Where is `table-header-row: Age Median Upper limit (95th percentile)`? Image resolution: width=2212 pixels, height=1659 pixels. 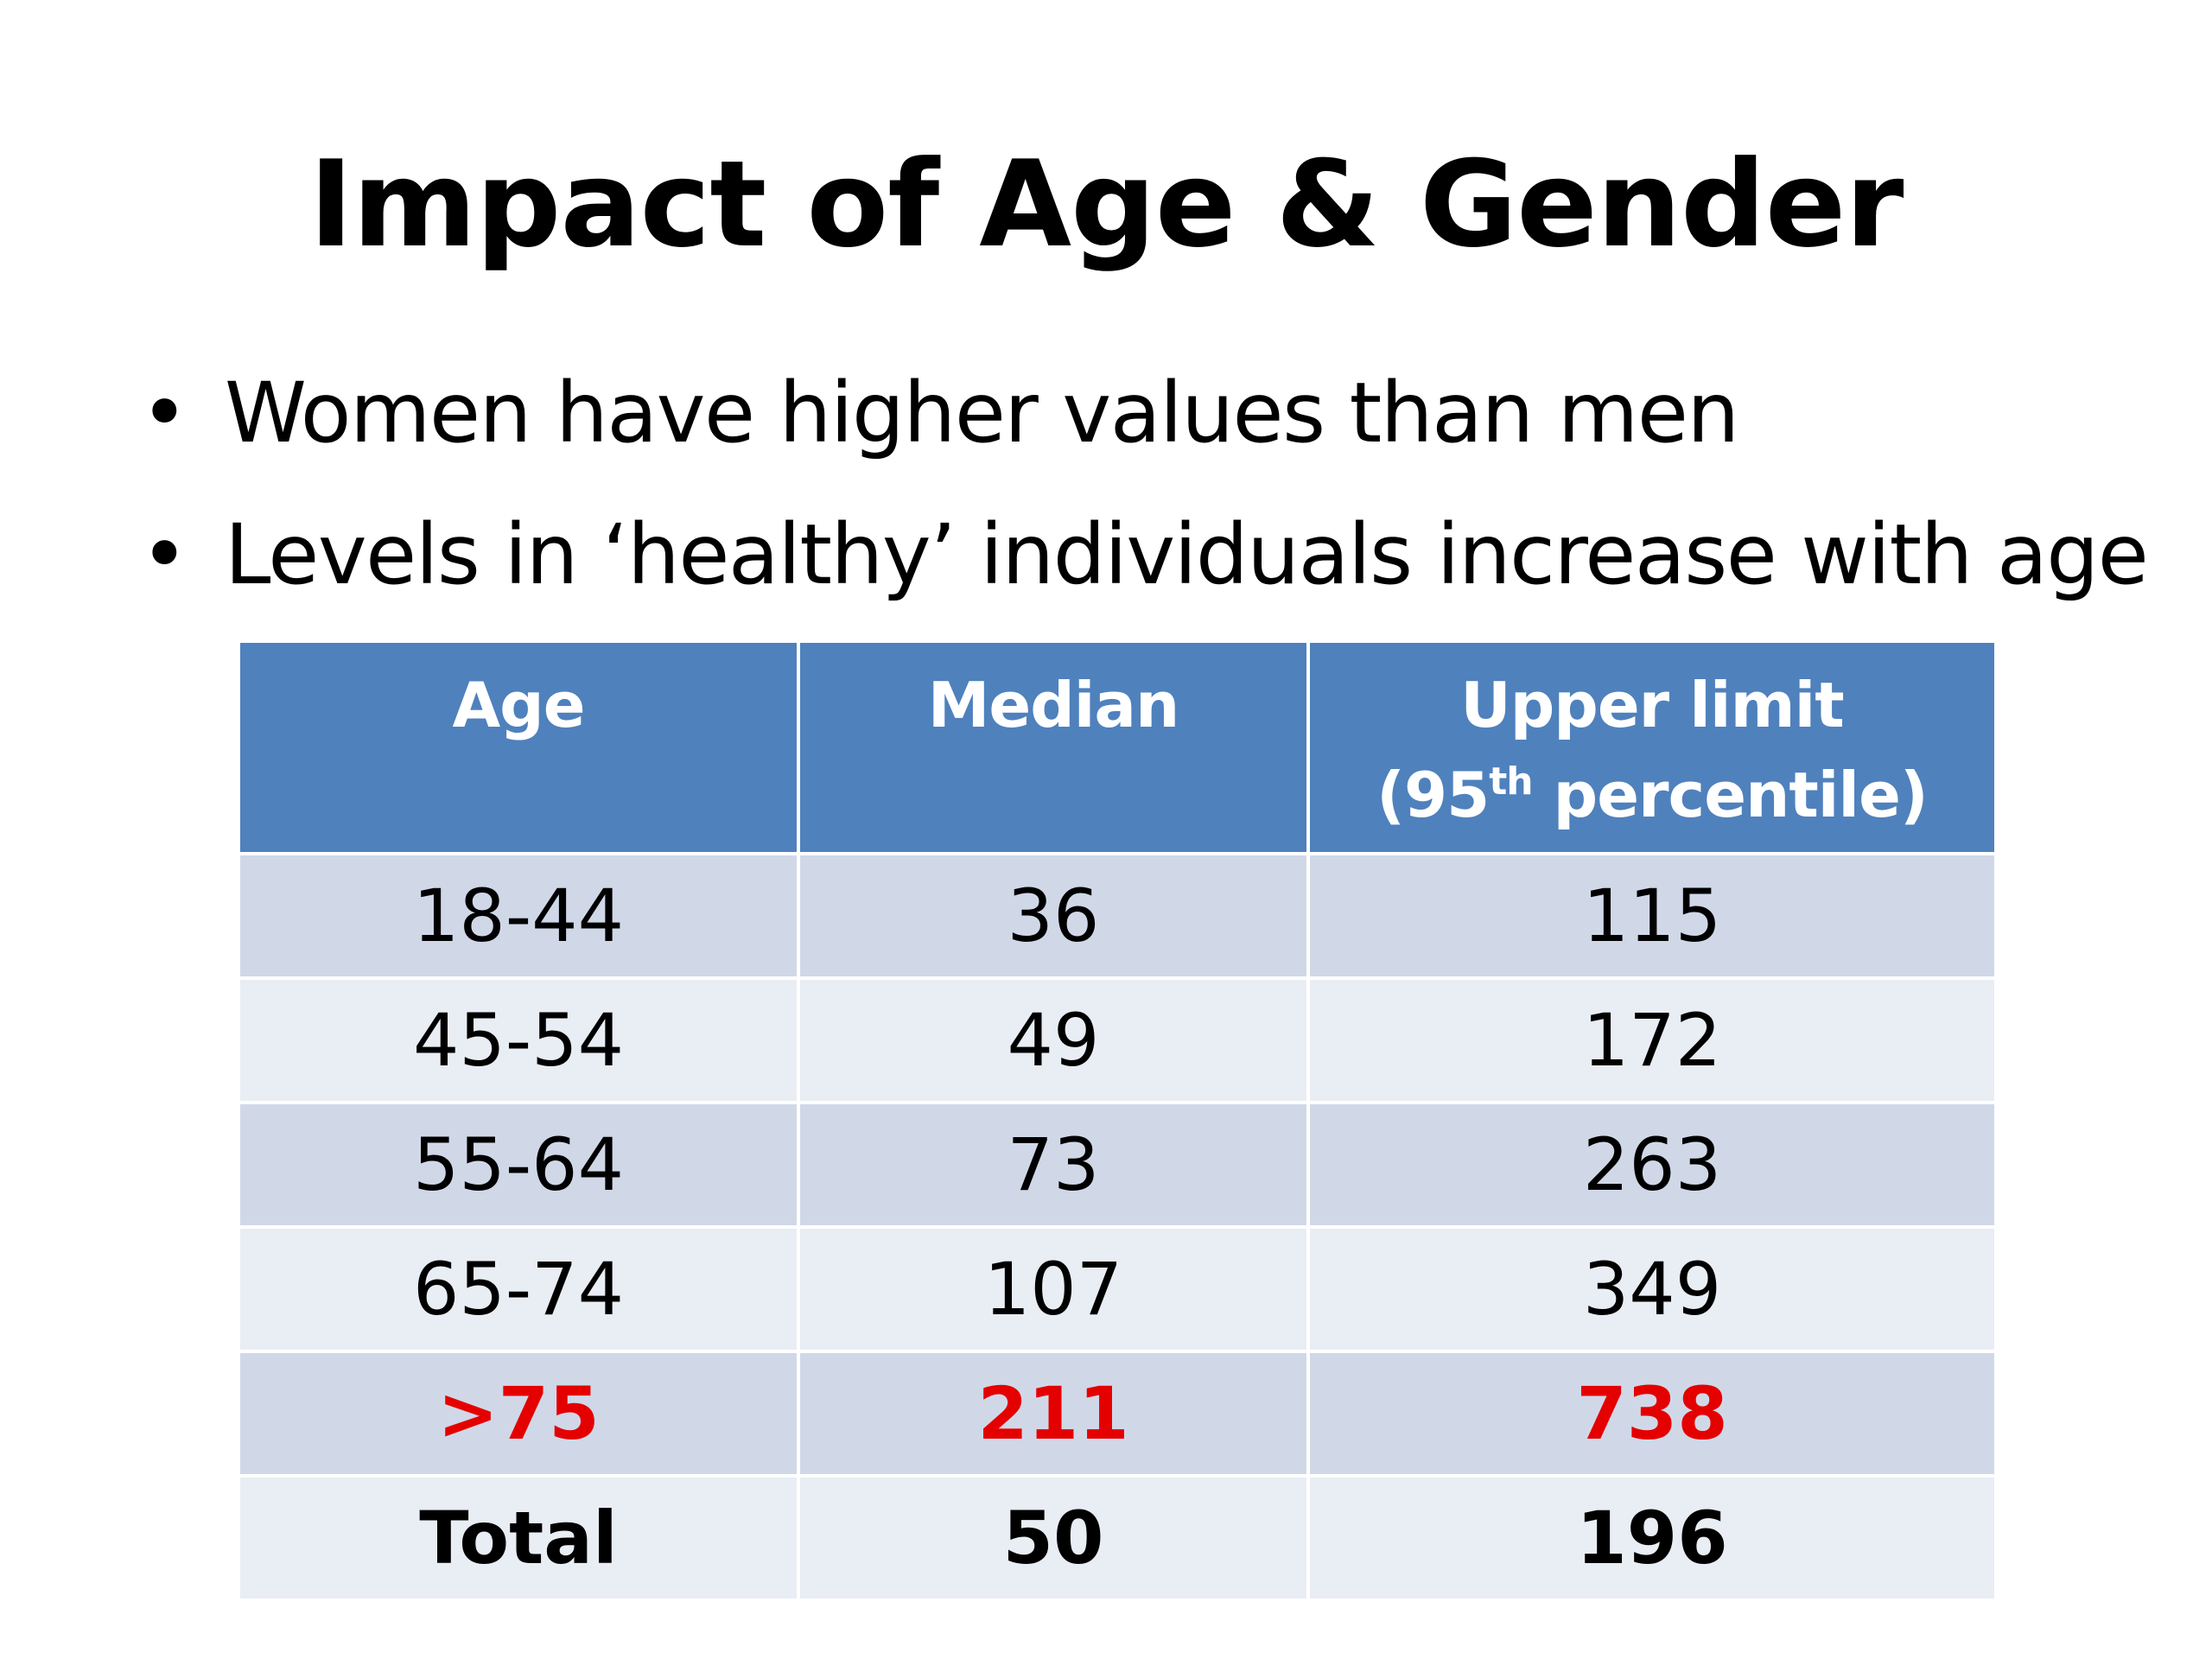 table-header-row: Age Median Upper limit (95th percentile) is located at coordinates (1117, 749).